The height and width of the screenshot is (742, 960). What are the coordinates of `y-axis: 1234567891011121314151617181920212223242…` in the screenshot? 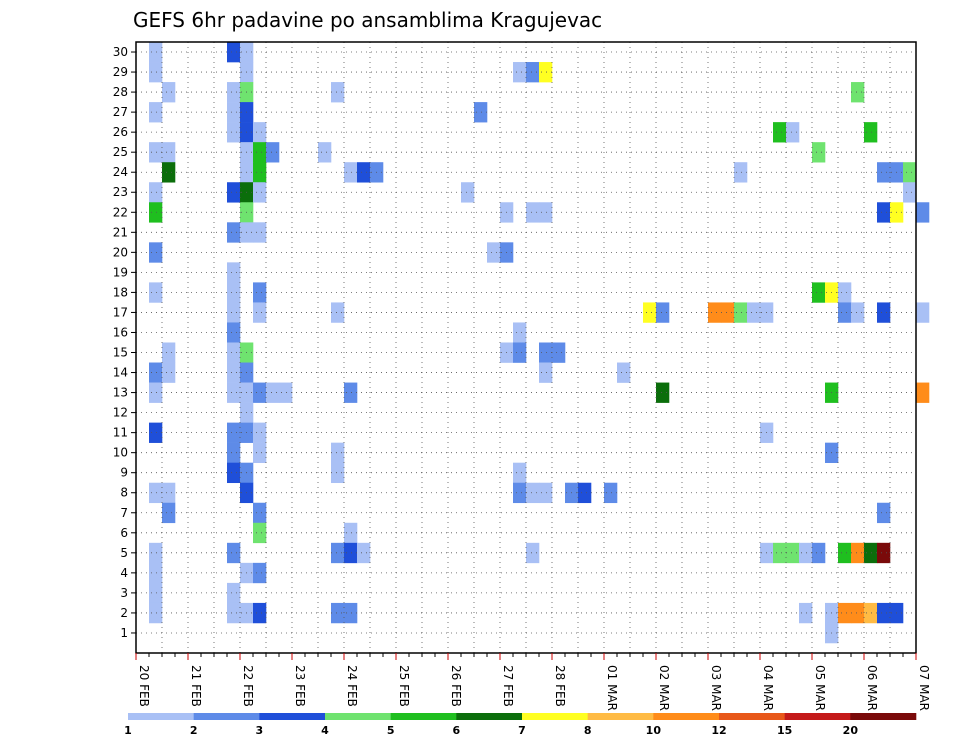 It's located at (124, 342).